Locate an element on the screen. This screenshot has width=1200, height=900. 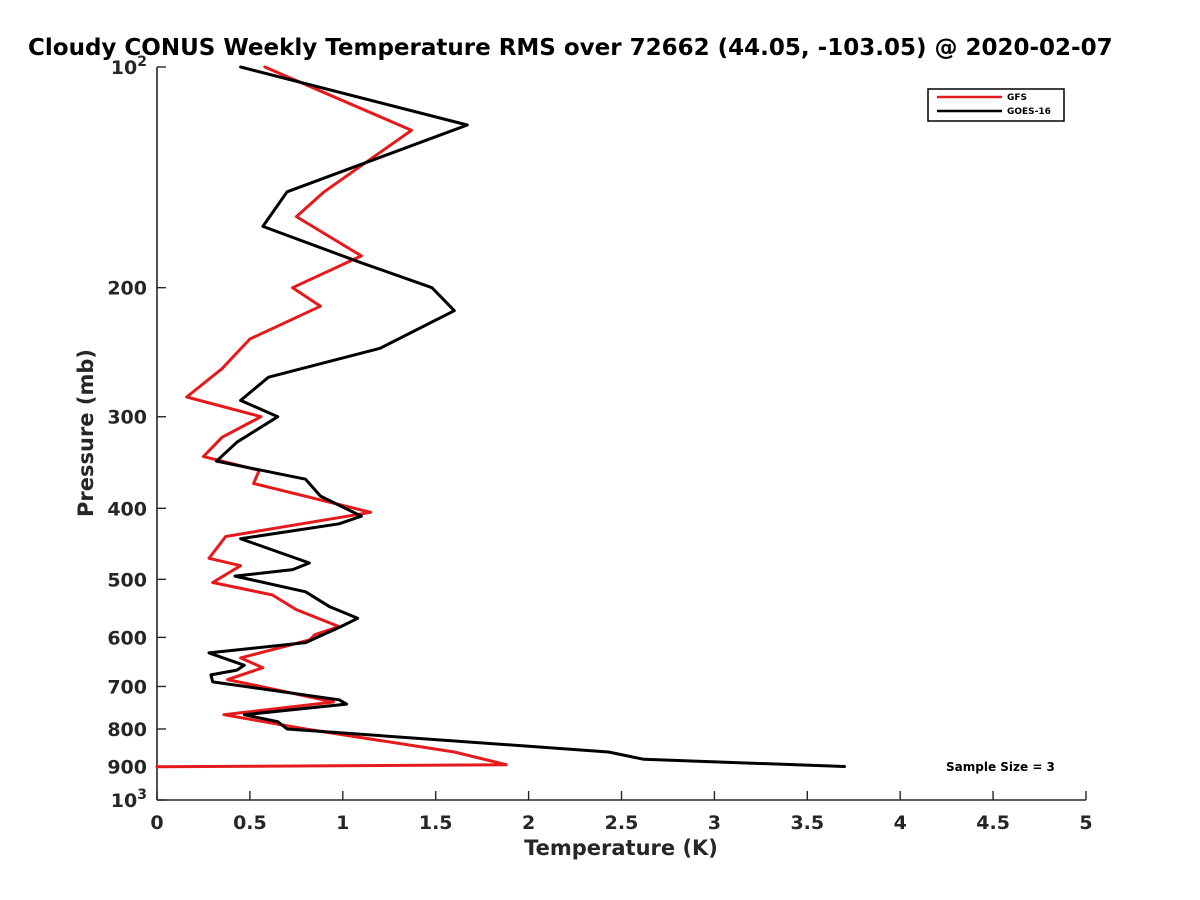
y-axis-label: Pressure (mb) is located at coordinates (86, 433).